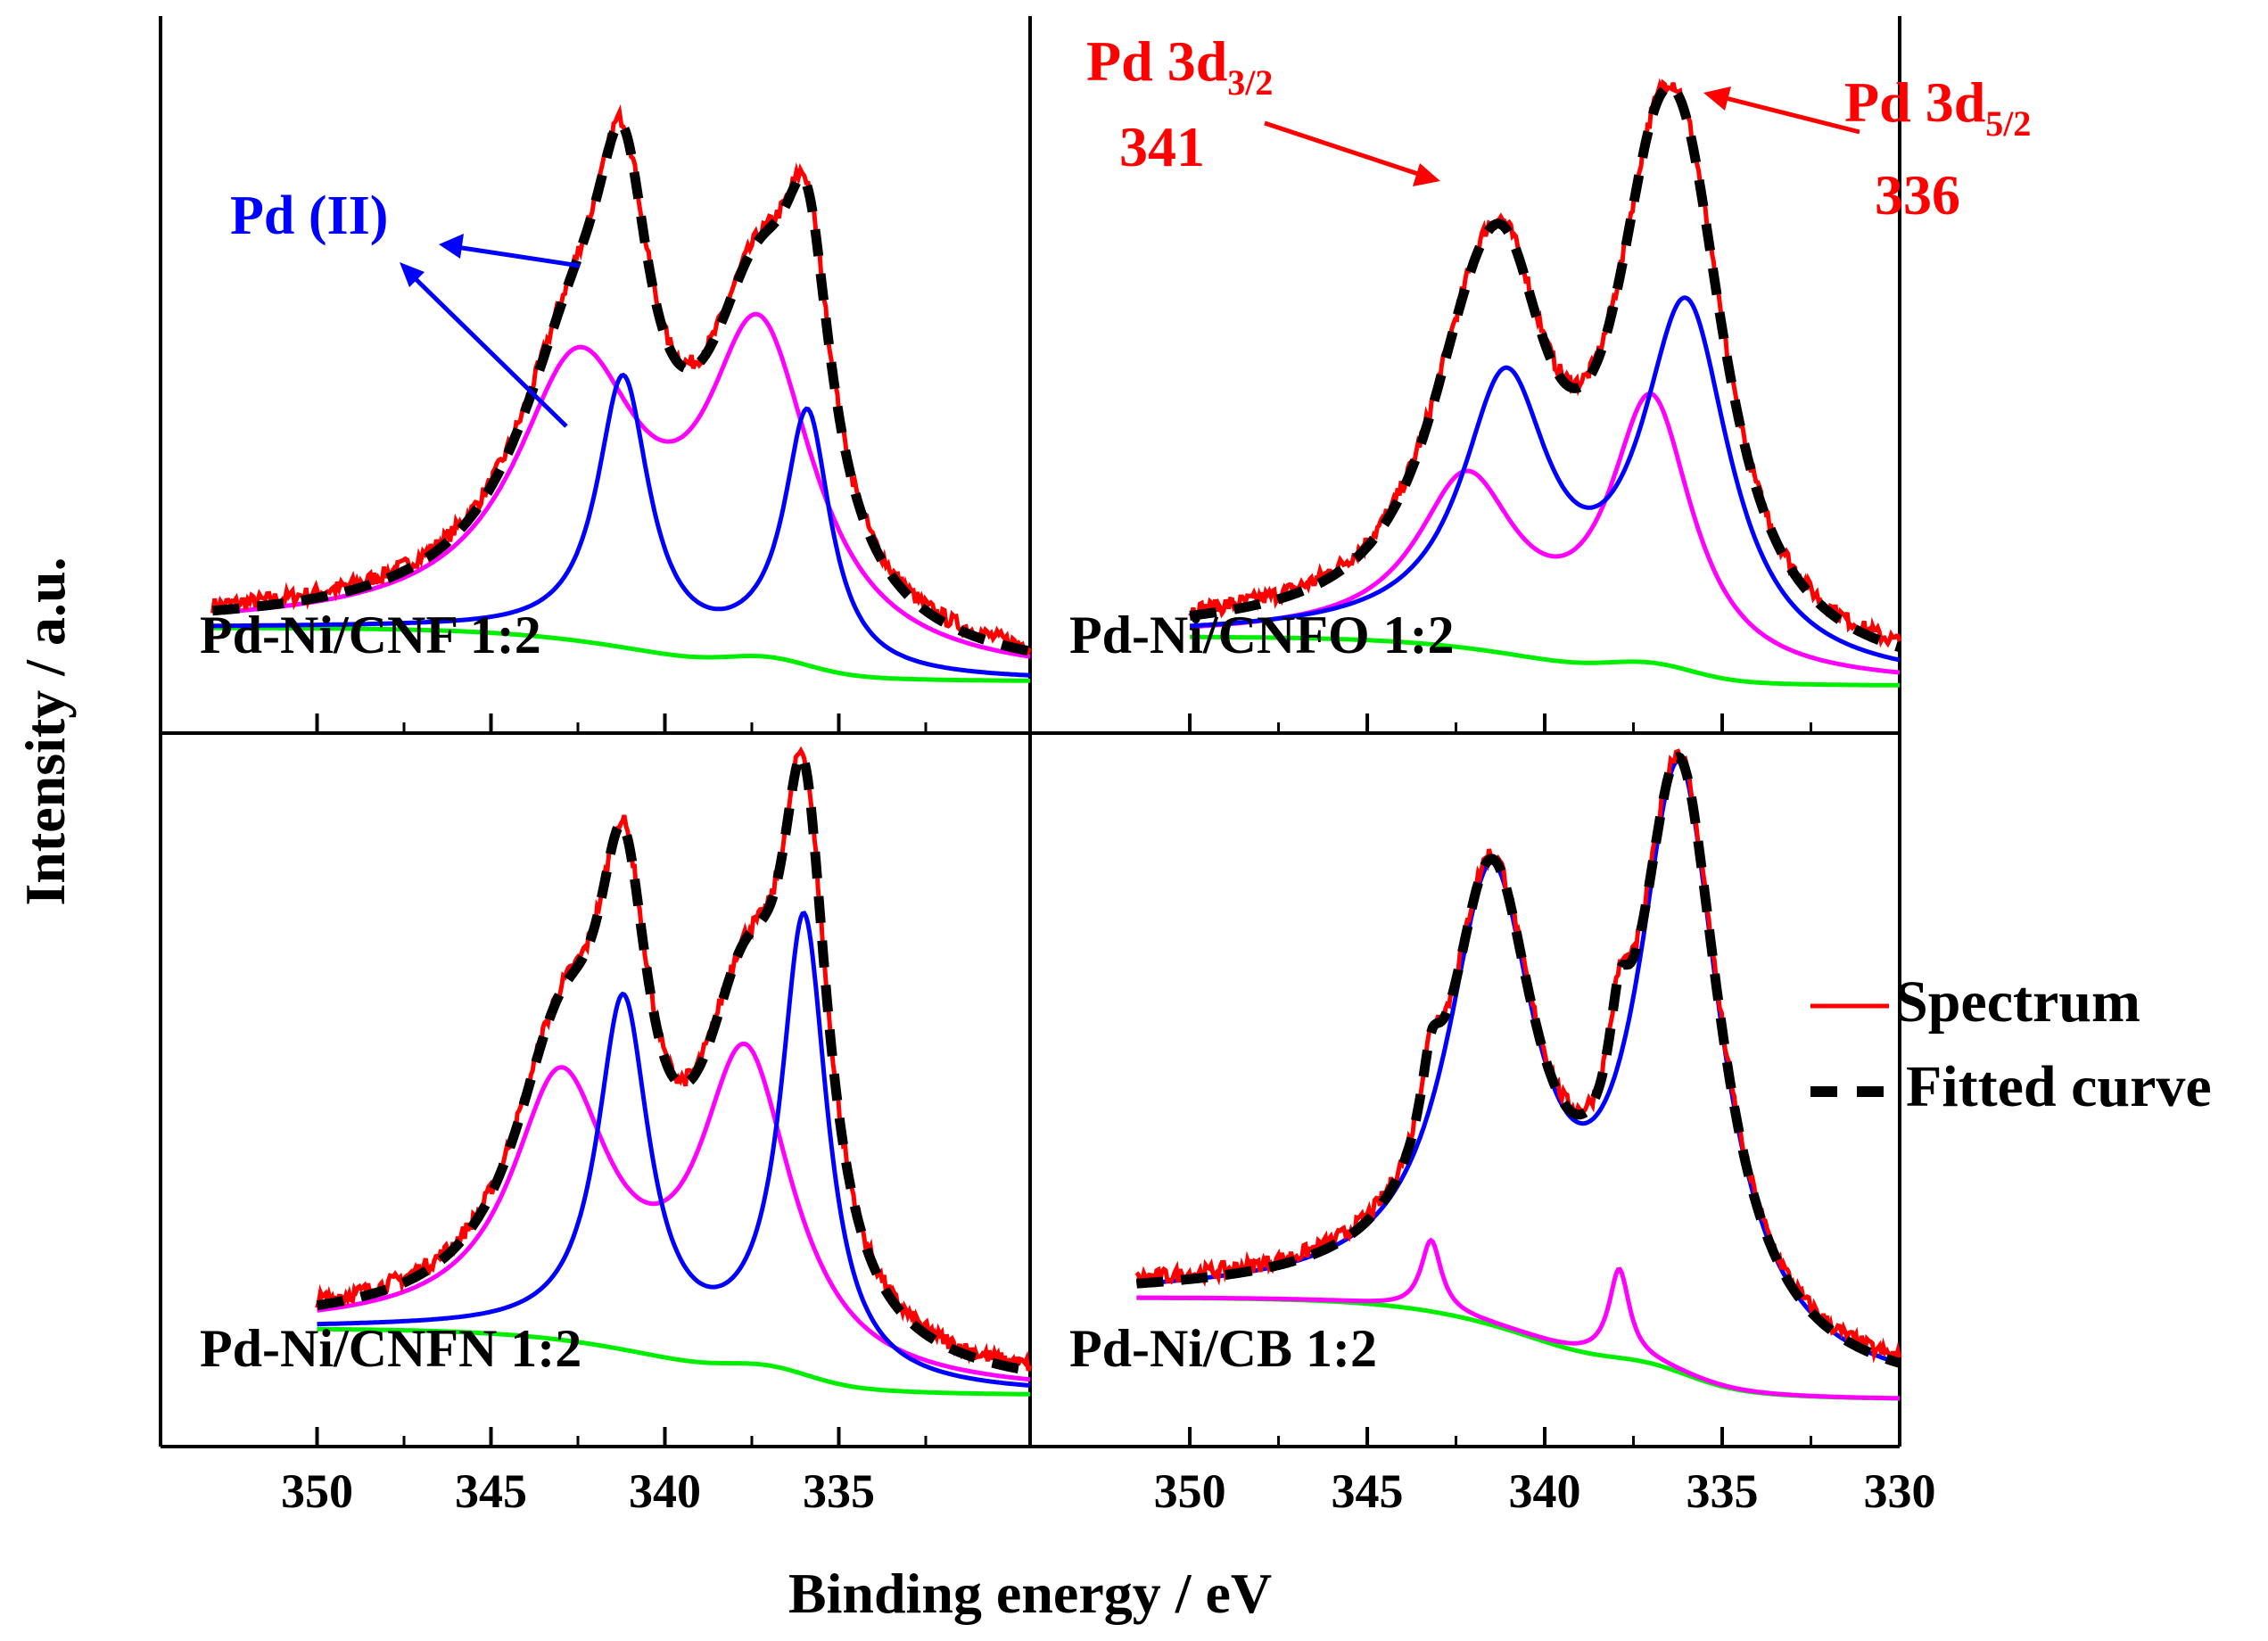 The image size is (2268, 1641). I want to click on panel-bottom-left: Pd-Ni/CNFN 1:2, so click(617, 1072).